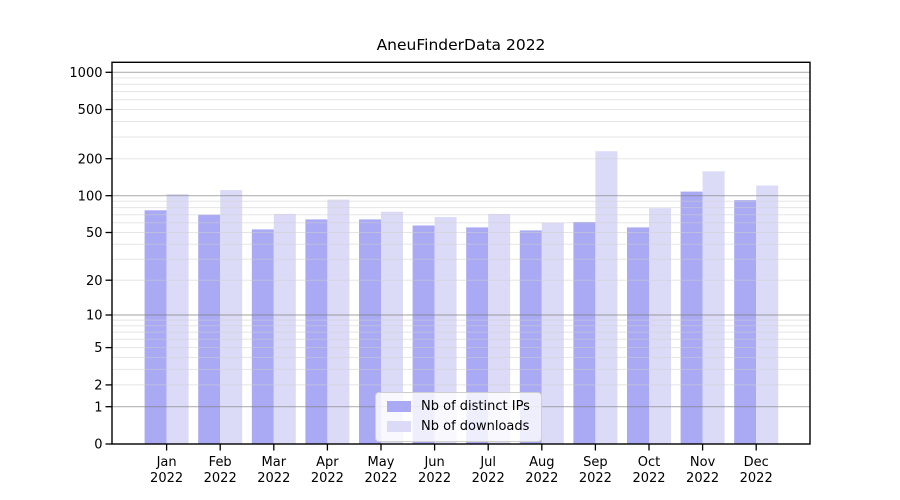  I want to click on x-tick-label-oct: Oct, so click(649, 462).